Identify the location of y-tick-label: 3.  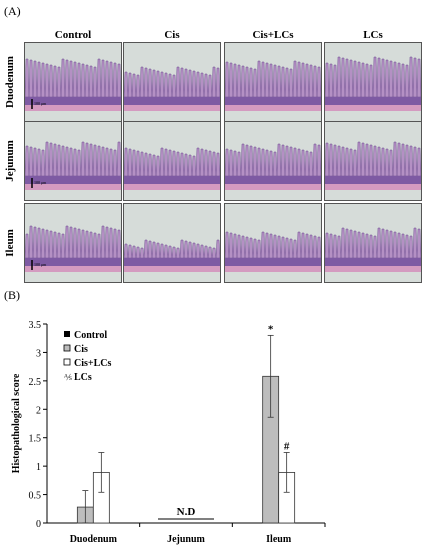
(38, 353).